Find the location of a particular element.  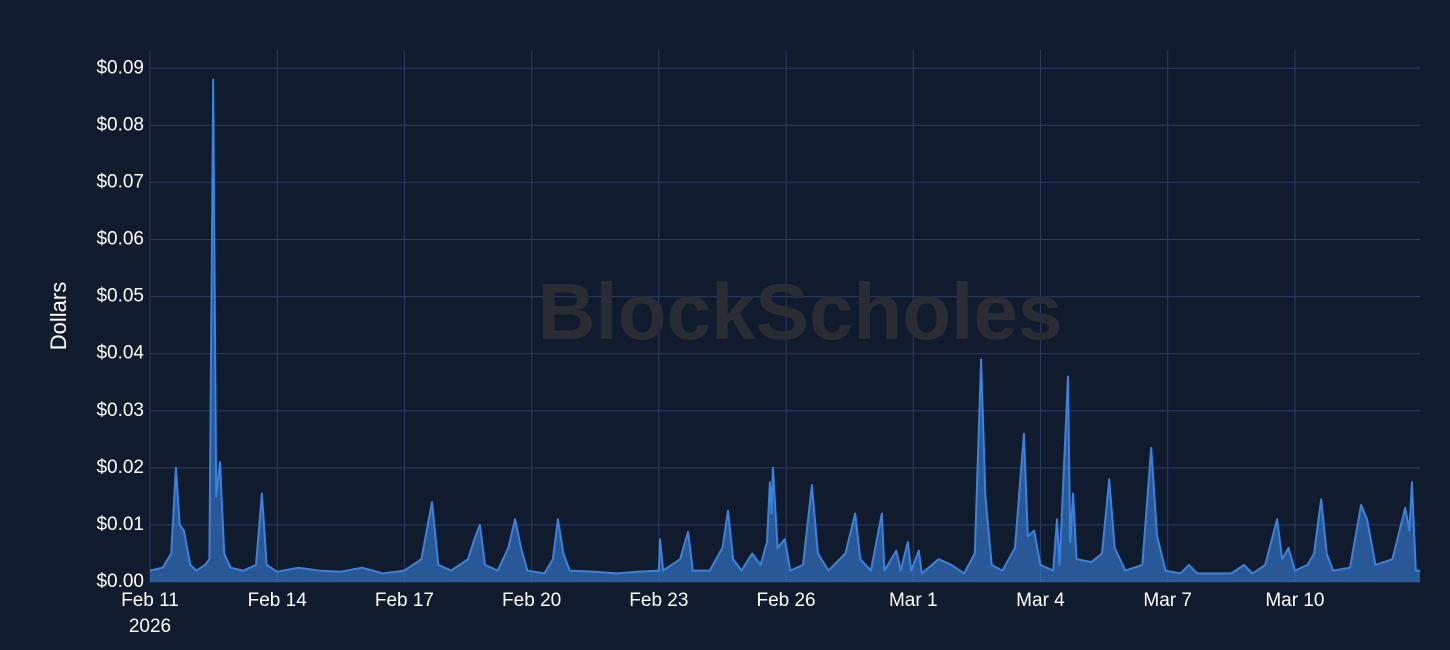

y-tick-label: $0.09 is located at coordinates (120, 67).